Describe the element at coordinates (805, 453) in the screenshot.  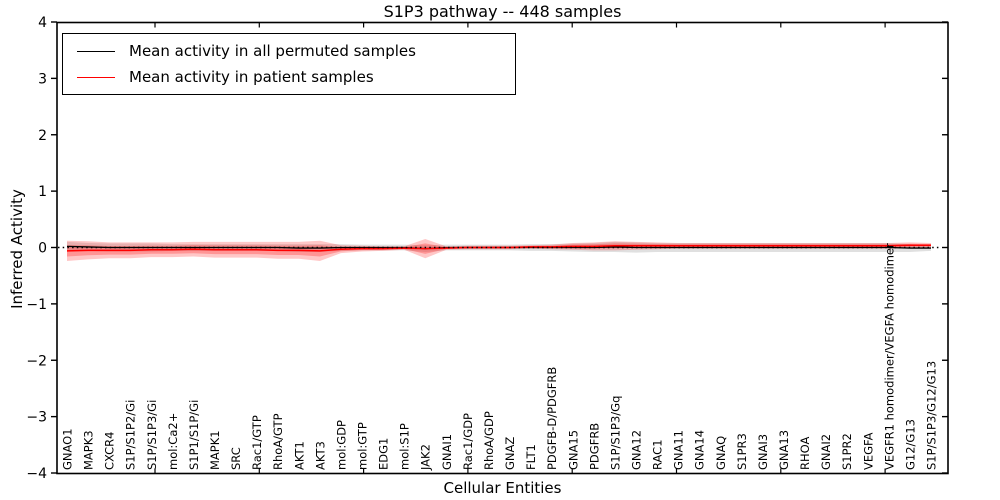
I see `x-tick-label: RHOA` at that location.